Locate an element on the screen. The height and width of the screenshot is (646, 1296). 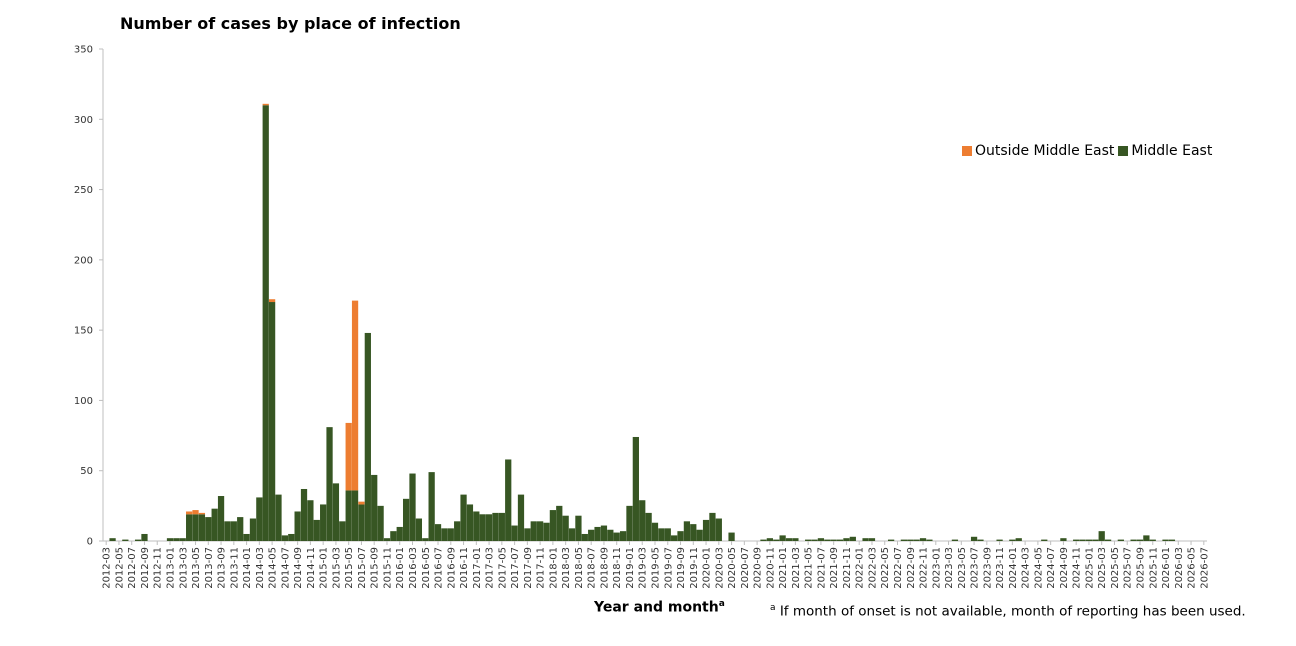
x-tick-label: 2019-07 is located at coordinates (668, 568).